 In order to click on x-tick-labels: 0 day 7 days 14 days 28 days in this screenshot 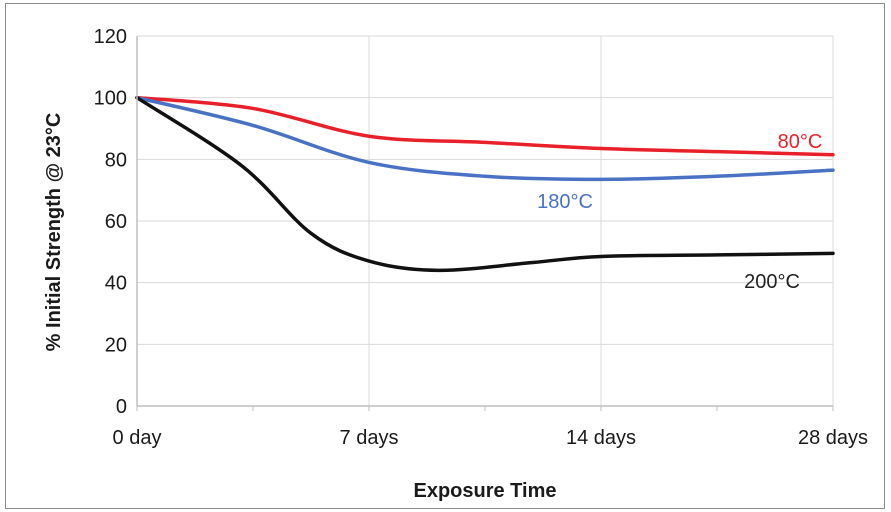, I will do `click(491, 438)`.